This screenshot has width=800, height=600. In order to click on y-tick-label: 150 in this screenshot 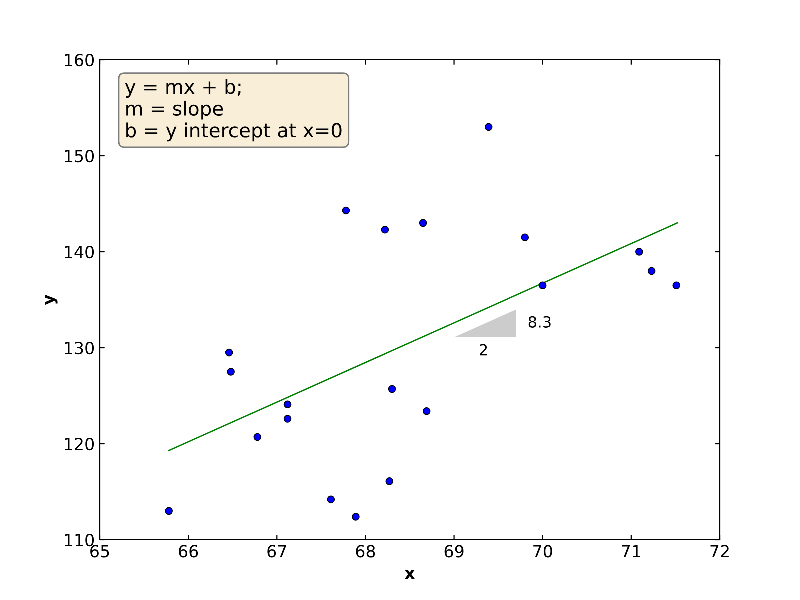, I will do `click(79, 156)`.